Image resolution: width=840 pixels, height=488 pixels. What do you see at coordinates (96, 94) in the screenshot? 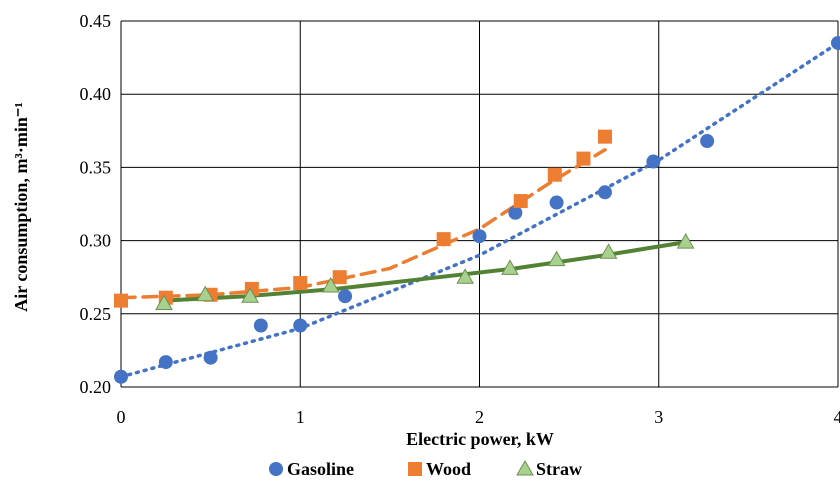
I see `y-tick-label: 0.40` at bounding box center [96, 94].